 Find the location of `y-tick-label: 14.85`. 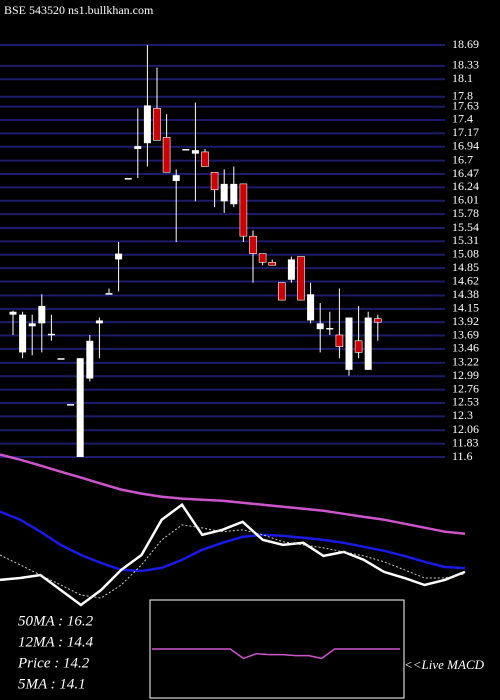

y-tick-label: 14.85 is located at coordinates (465, 267).